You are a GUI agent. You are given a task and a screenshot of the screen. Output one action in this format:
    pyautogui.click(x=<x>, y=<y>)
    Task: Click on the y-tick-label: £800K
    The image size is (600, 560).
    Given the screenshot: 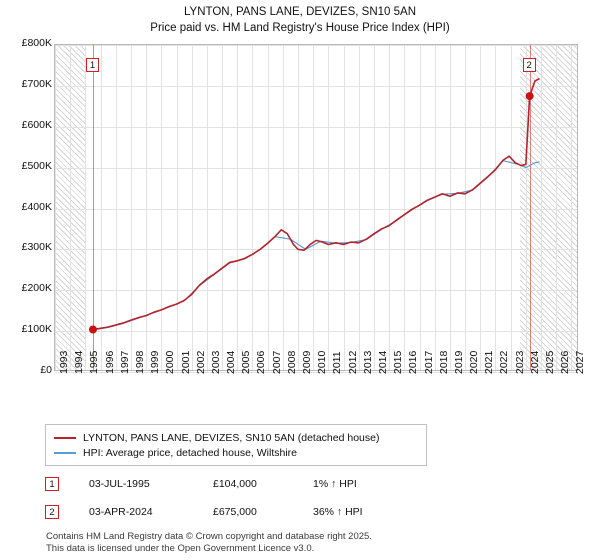 What is the action you would take?
    pyautogui.click(x=36, y=43)
    